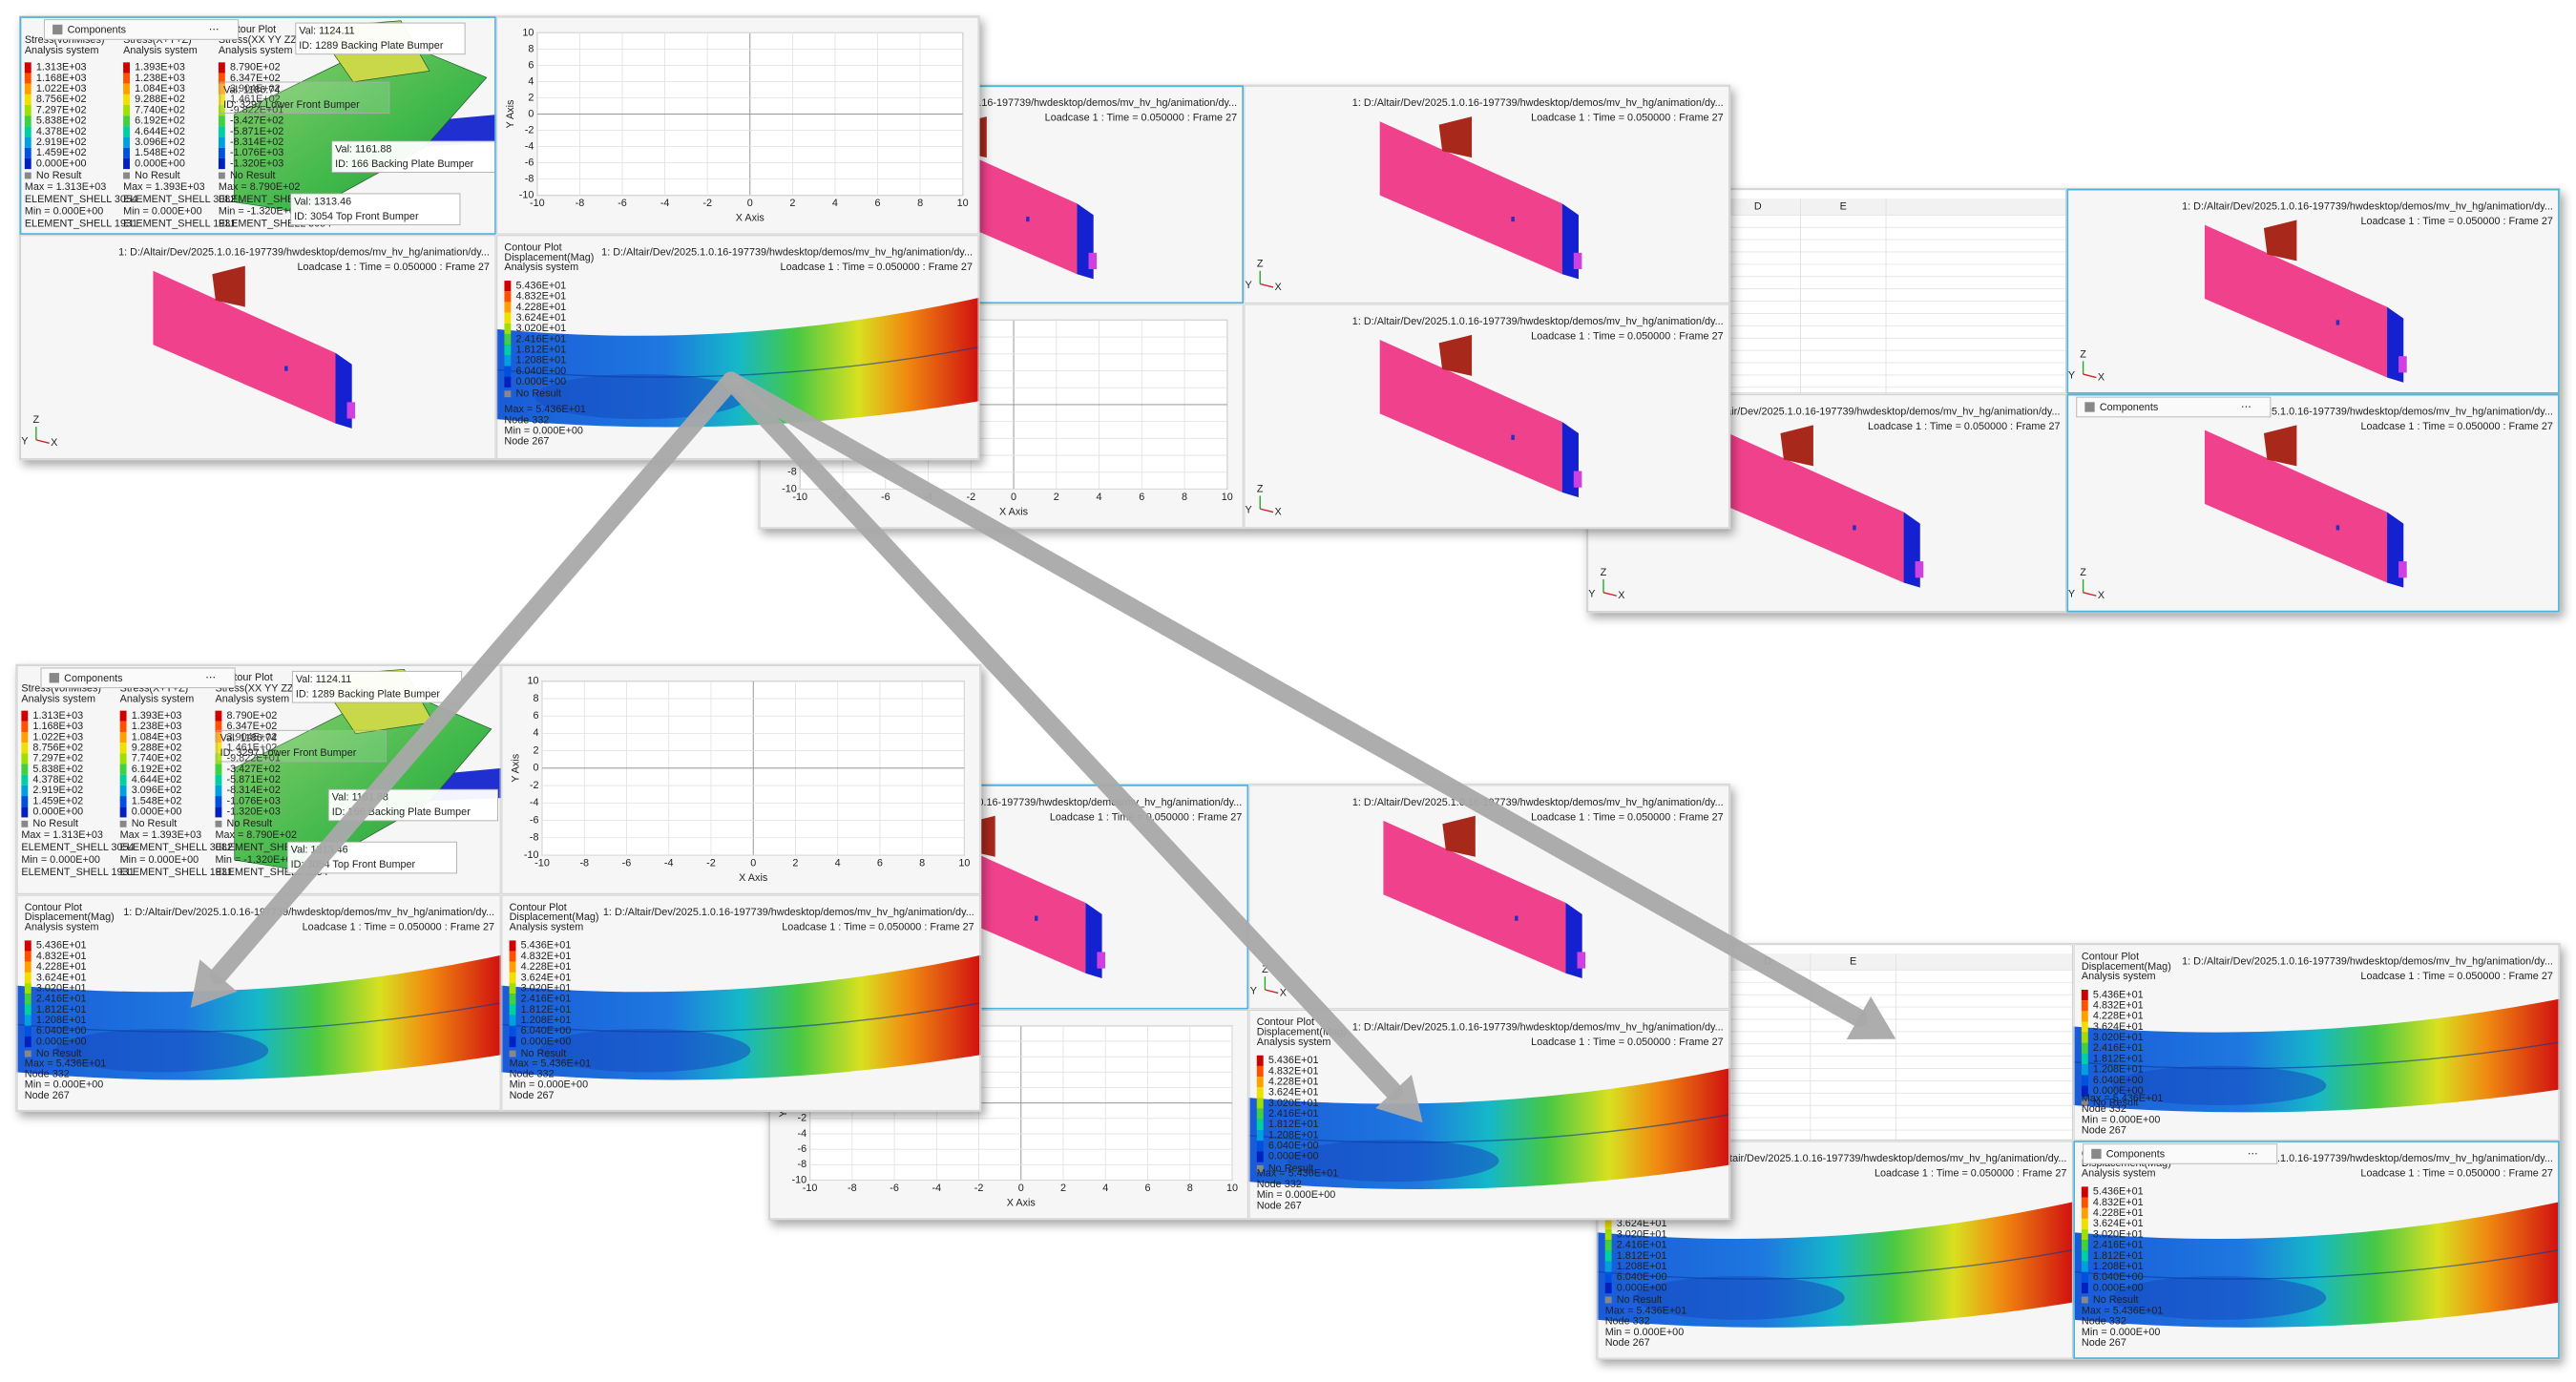  Describe the element at coordinates (2118, 1027) in the screenshot. I see `legend-value: 3.624E+01` at that location.